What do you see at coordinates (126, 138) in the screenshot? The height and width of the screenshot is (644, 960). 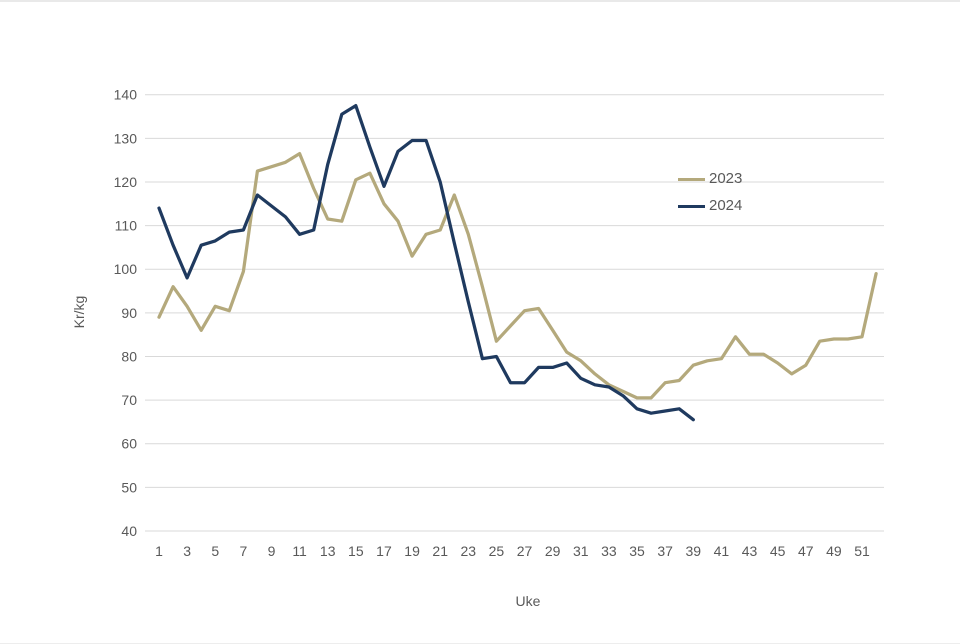 I see `y-tick-label-130: 130` at bounding box center [126, 138].